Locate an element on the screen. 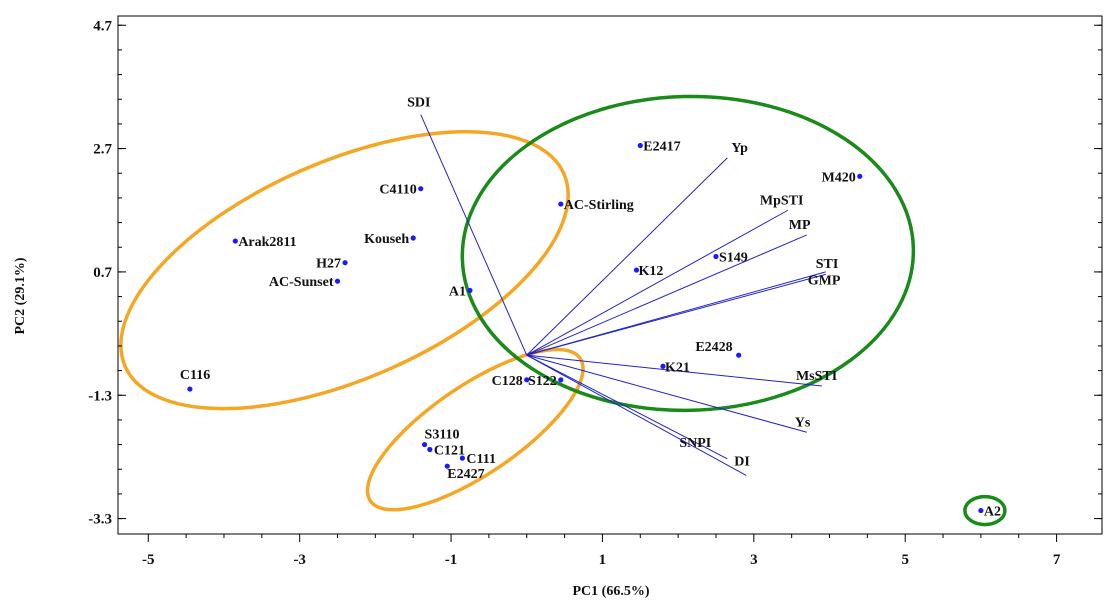  point-m420 is located at coordinates (860, 176).